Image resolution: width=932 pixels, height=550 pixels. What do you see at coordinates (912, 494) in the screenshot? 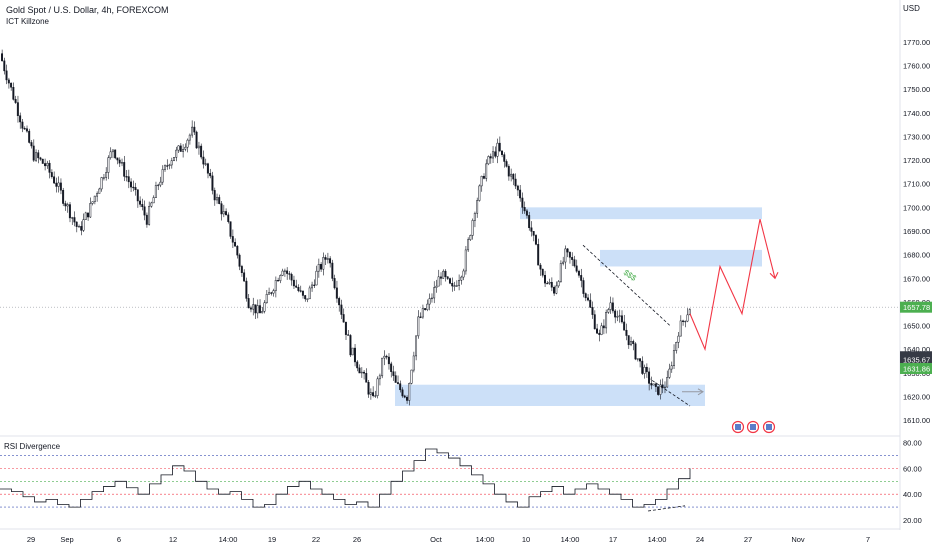
I see `rsi-tick-label: 40.00` at bounding box center [912, 494].